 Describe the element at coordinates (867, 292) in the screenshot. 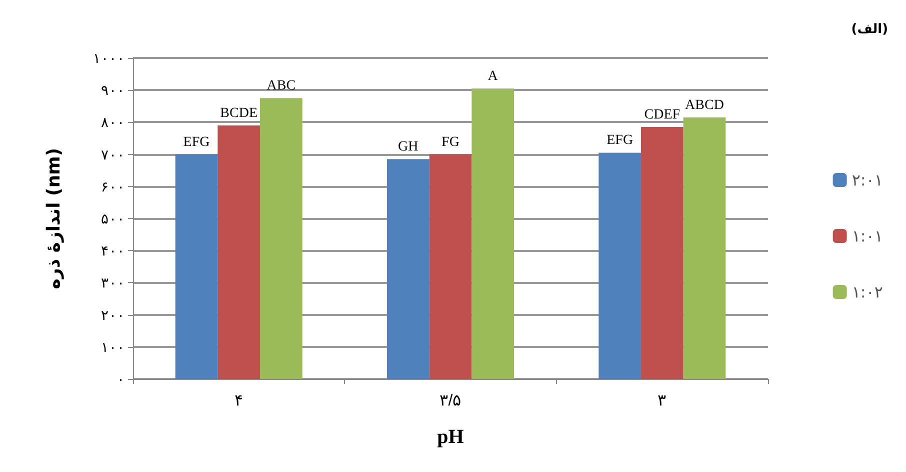

I see `legend-label: ۱:۰۲` at that location.